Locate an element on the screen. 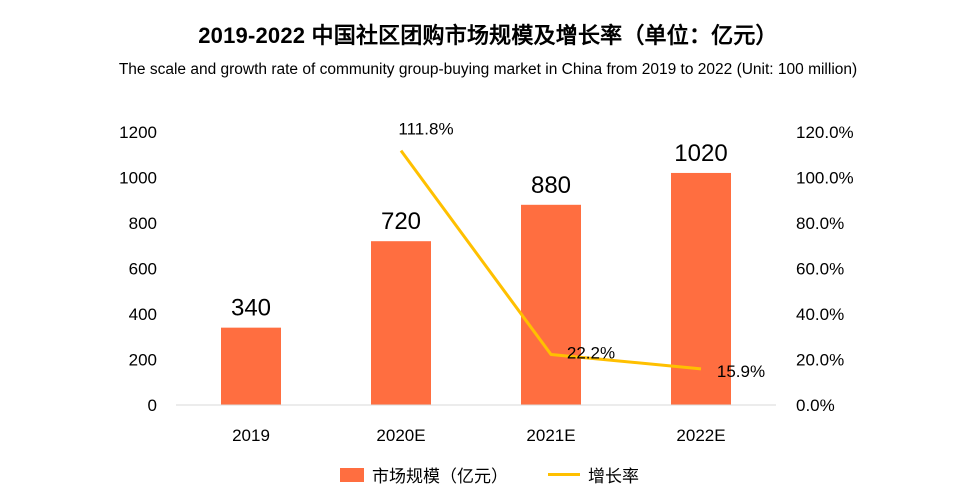 The width and height of the screenshot is (976, 495). x-tick-label: 2020E is located at coordinates (400, 435).